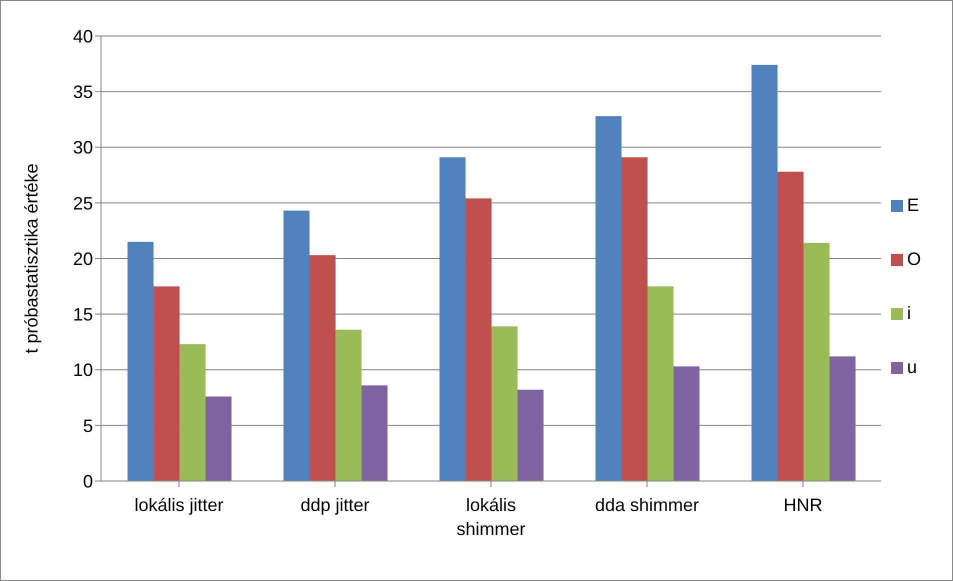 The image size is (953, 581). What do you see at coordinates (87, 426) in the screenshot?
I see `y-tick-label: 5` at bounding box center [87, 426].